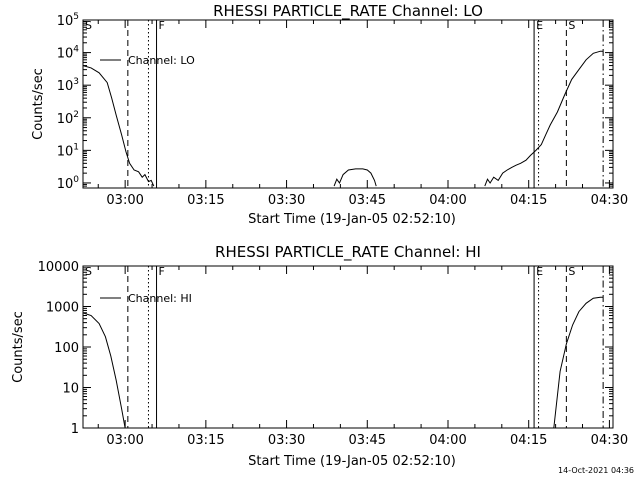 The height and width of the screenshot is (480, 640). What do you see at coordinates (68, 53) in the screenshot?
I see `y-tick-label: 10⁴` at bounding box center [68, 53].